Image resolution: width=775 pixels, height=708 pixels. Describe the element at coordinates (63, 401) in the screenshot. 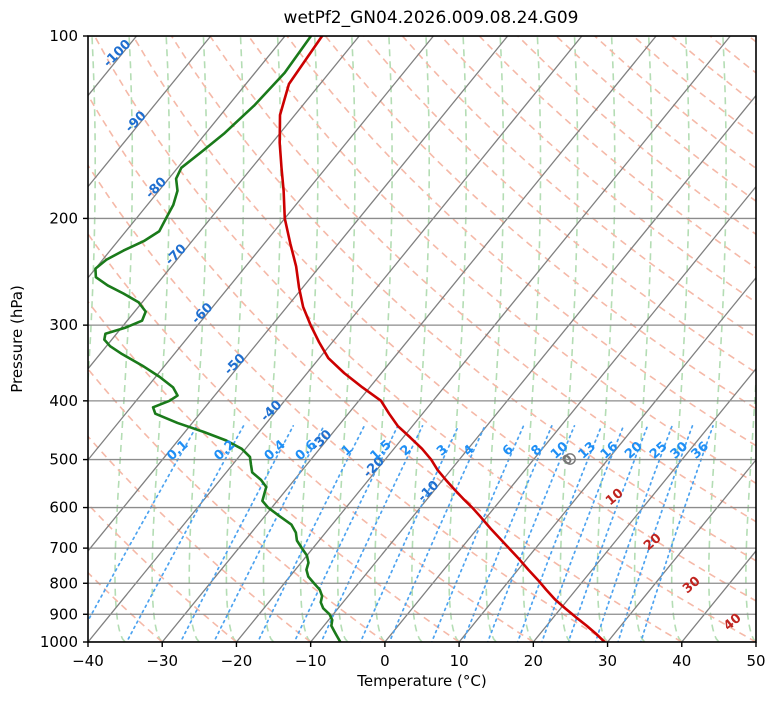

I see `y-tick-label: 400` at that location.